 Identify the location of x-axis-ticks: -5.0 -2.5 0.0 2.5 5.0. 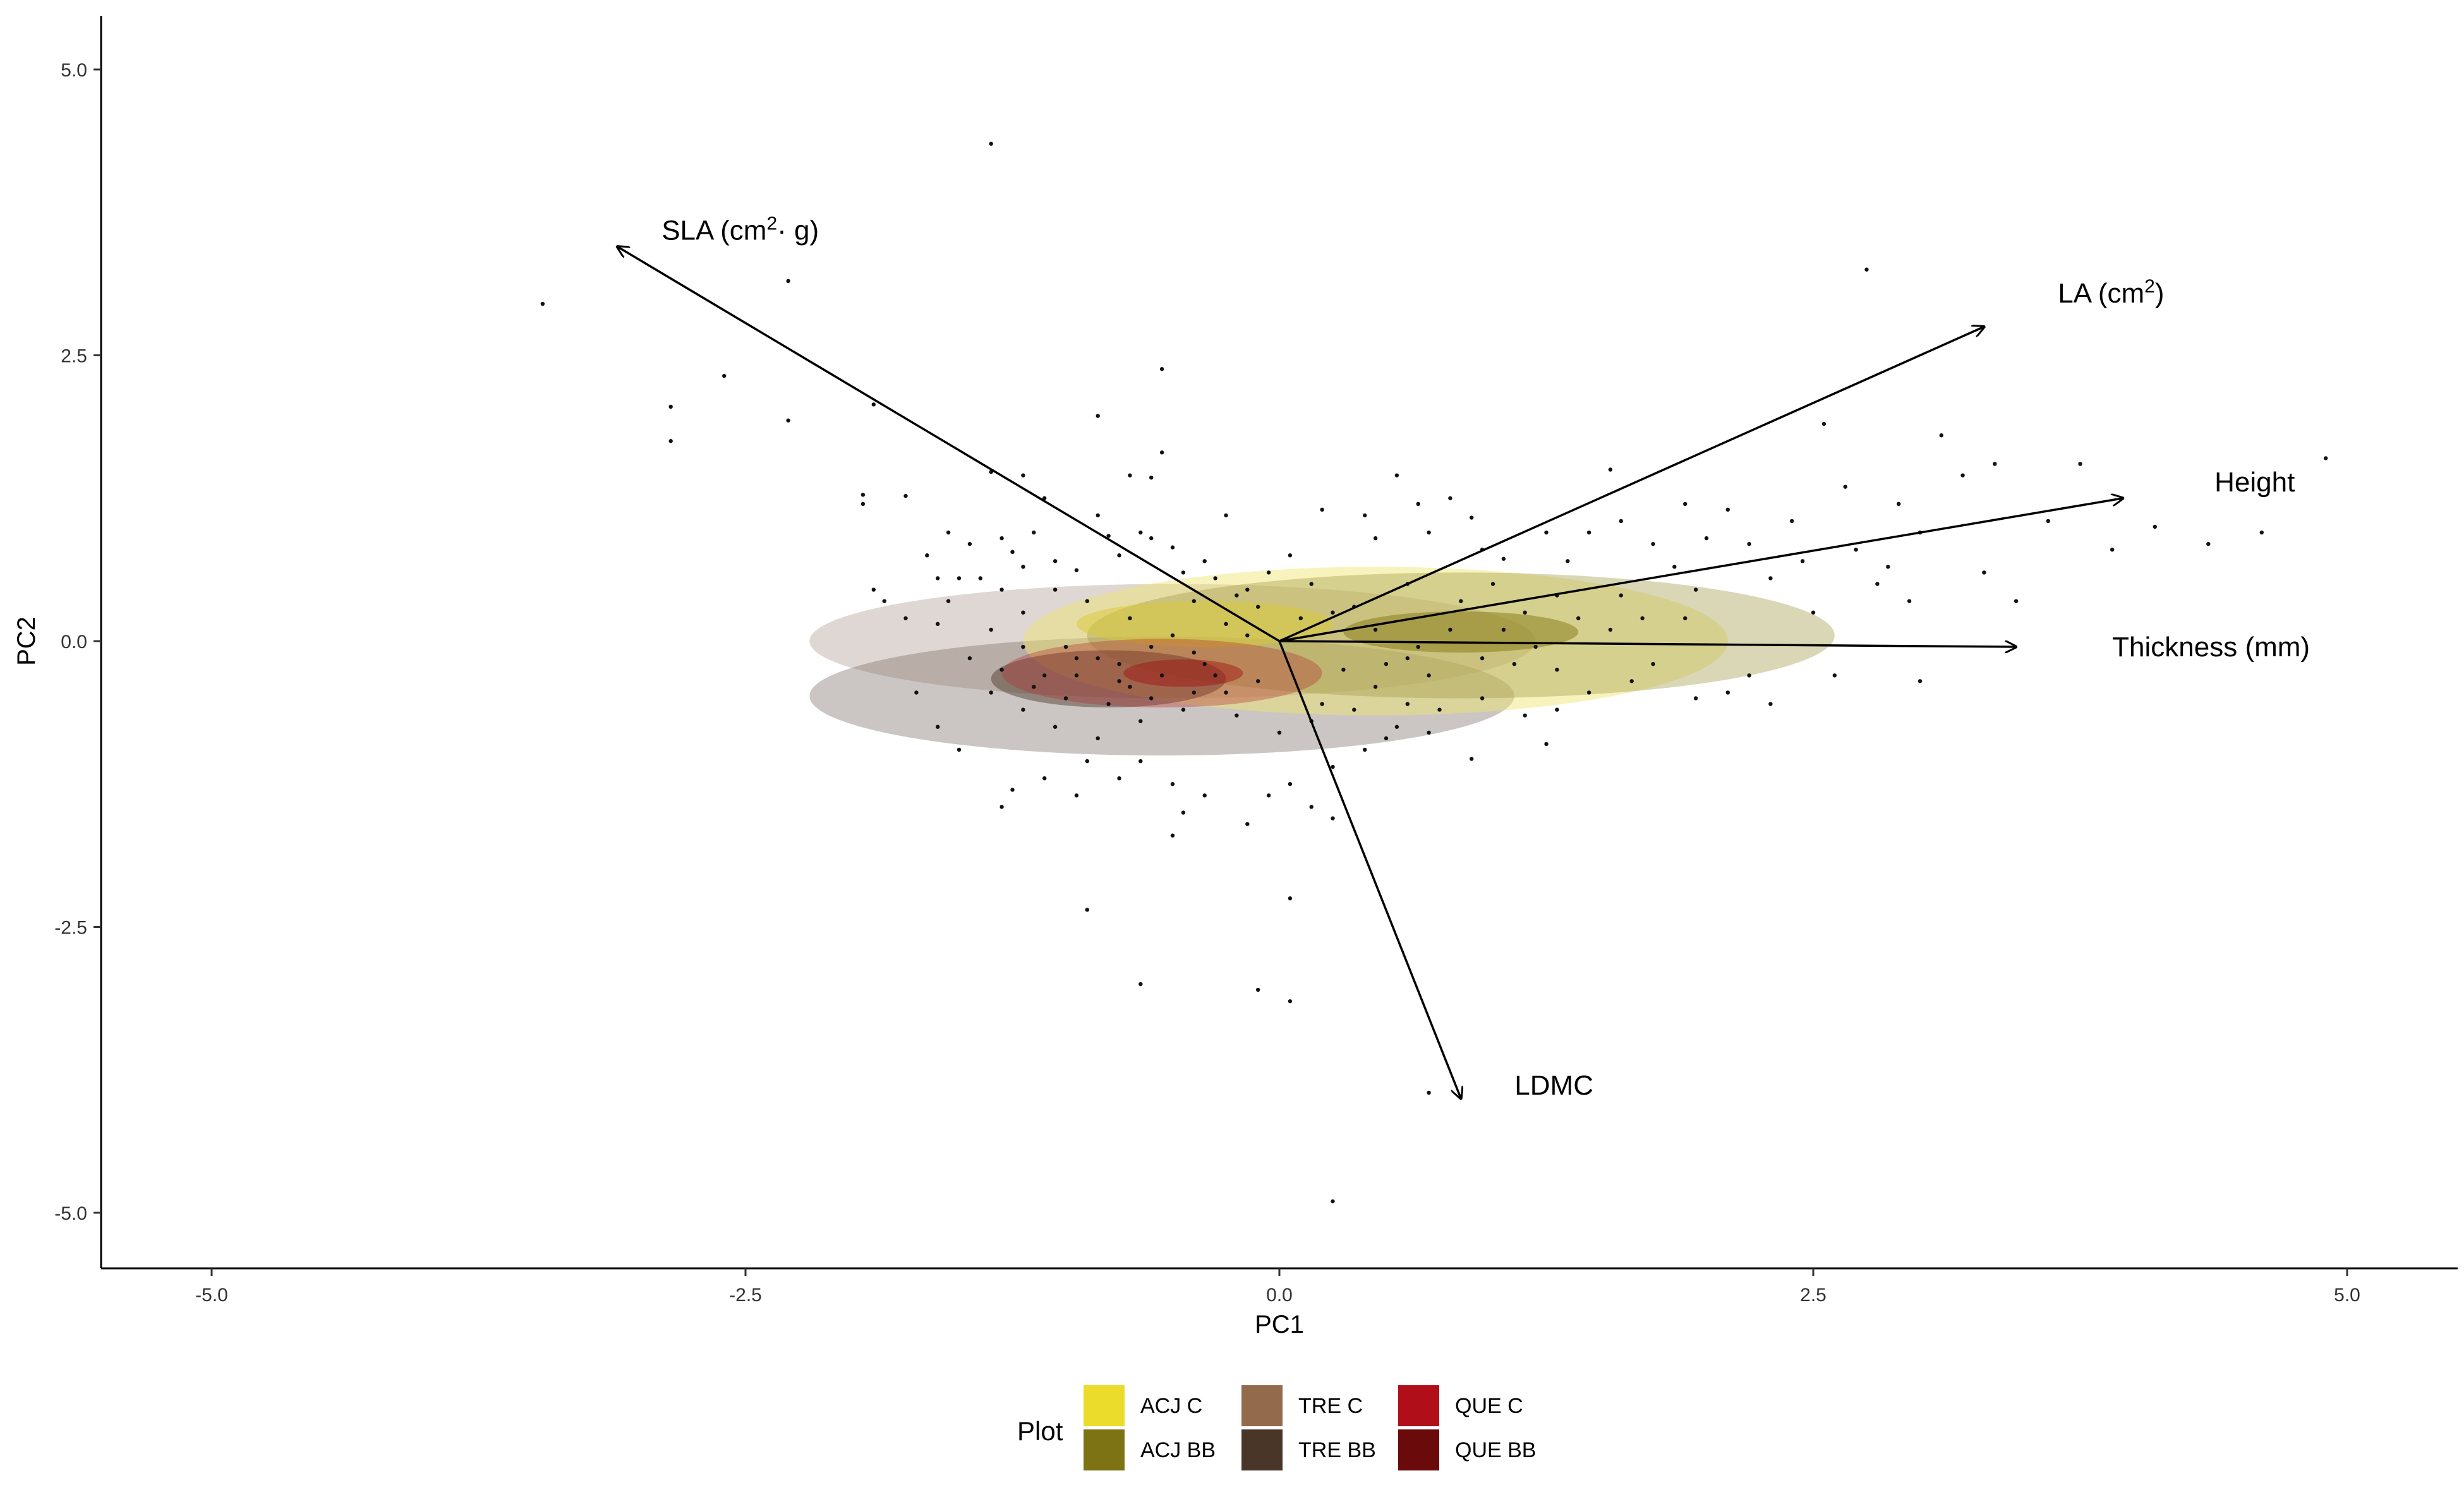
(1277, 1287).